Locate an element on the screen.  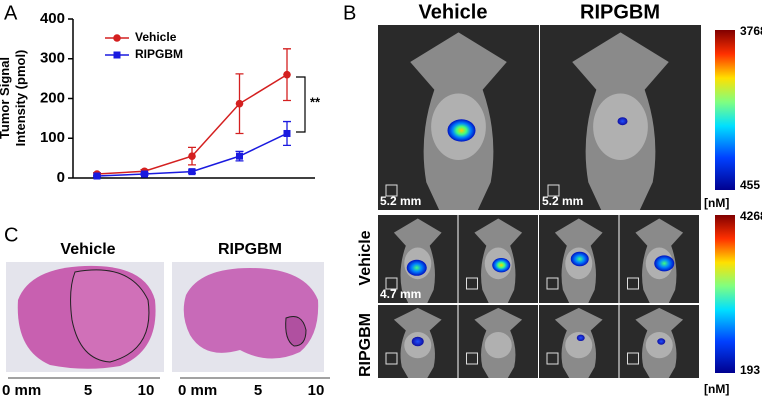
legend-label: RIPGBM is located at coordinates (159, 54).